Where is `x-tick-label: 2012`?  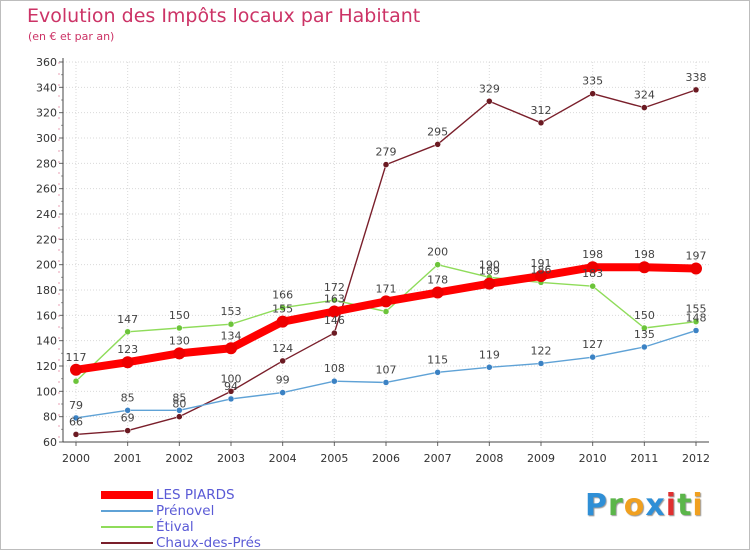 x-tick-label: 2012 is located at coordinates (696, 458).